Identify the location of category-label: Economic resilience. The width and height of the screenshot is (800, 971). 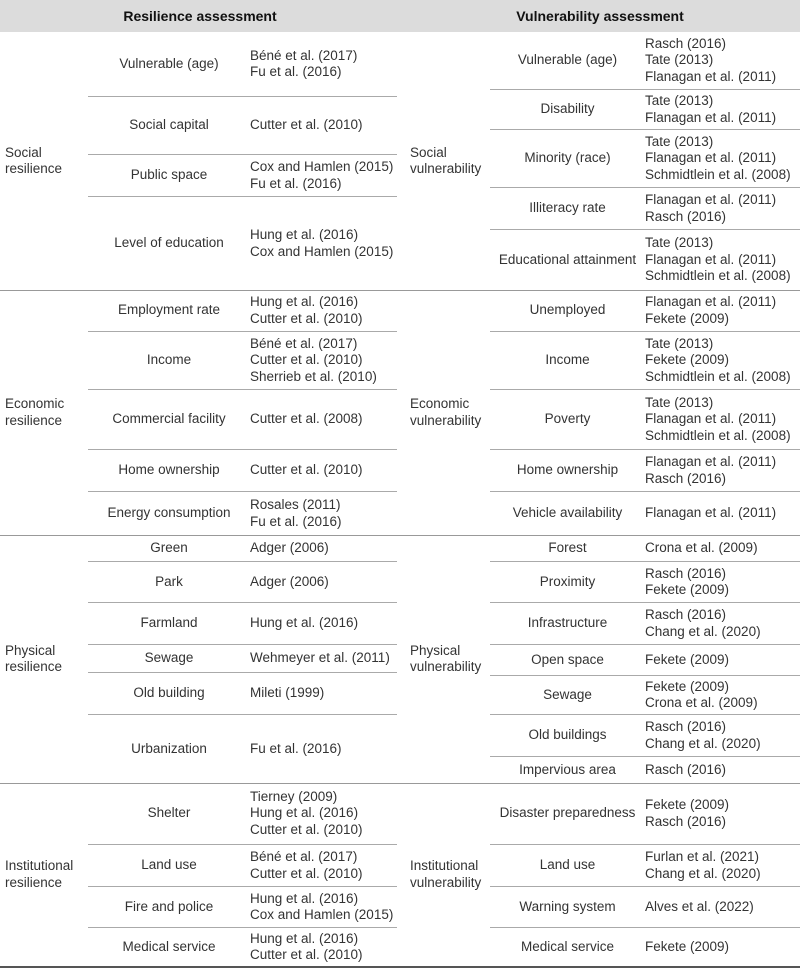
(35, 412).